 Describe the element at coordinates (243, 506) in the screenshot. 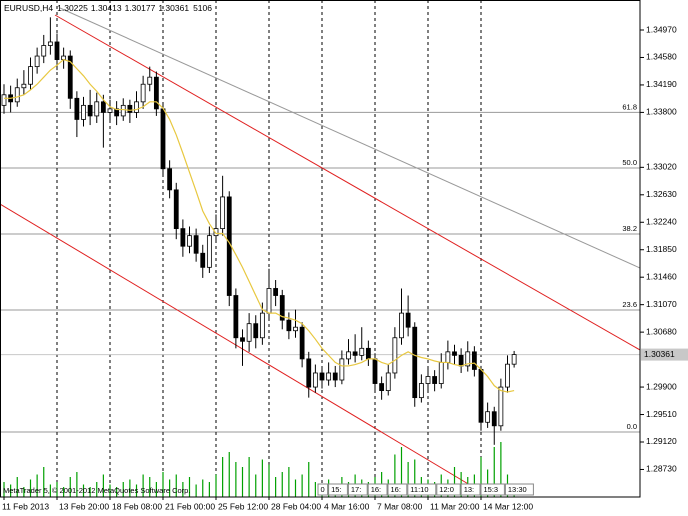

I see `x-tick-label: 25 Feb 12:00` at that location.